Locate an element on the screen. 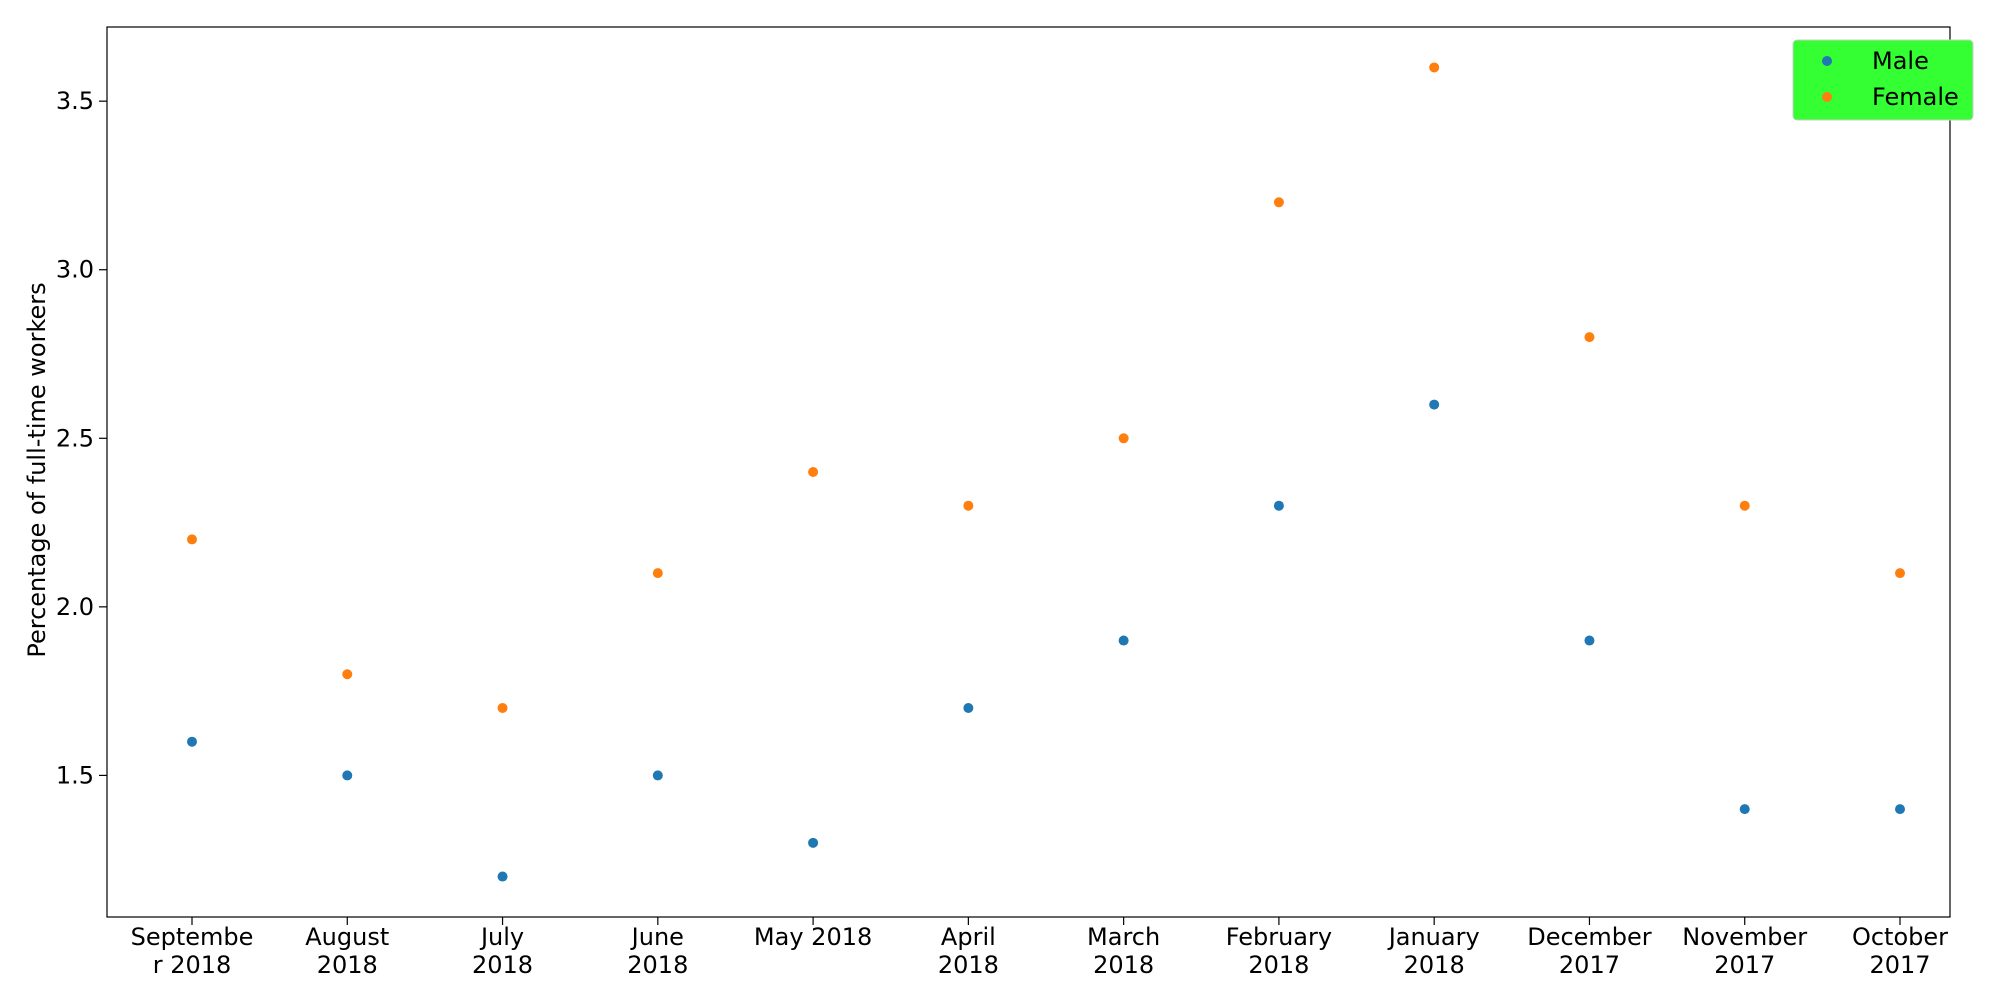  x-tick-label: February 2018 is located at coordinates (1279, 951).